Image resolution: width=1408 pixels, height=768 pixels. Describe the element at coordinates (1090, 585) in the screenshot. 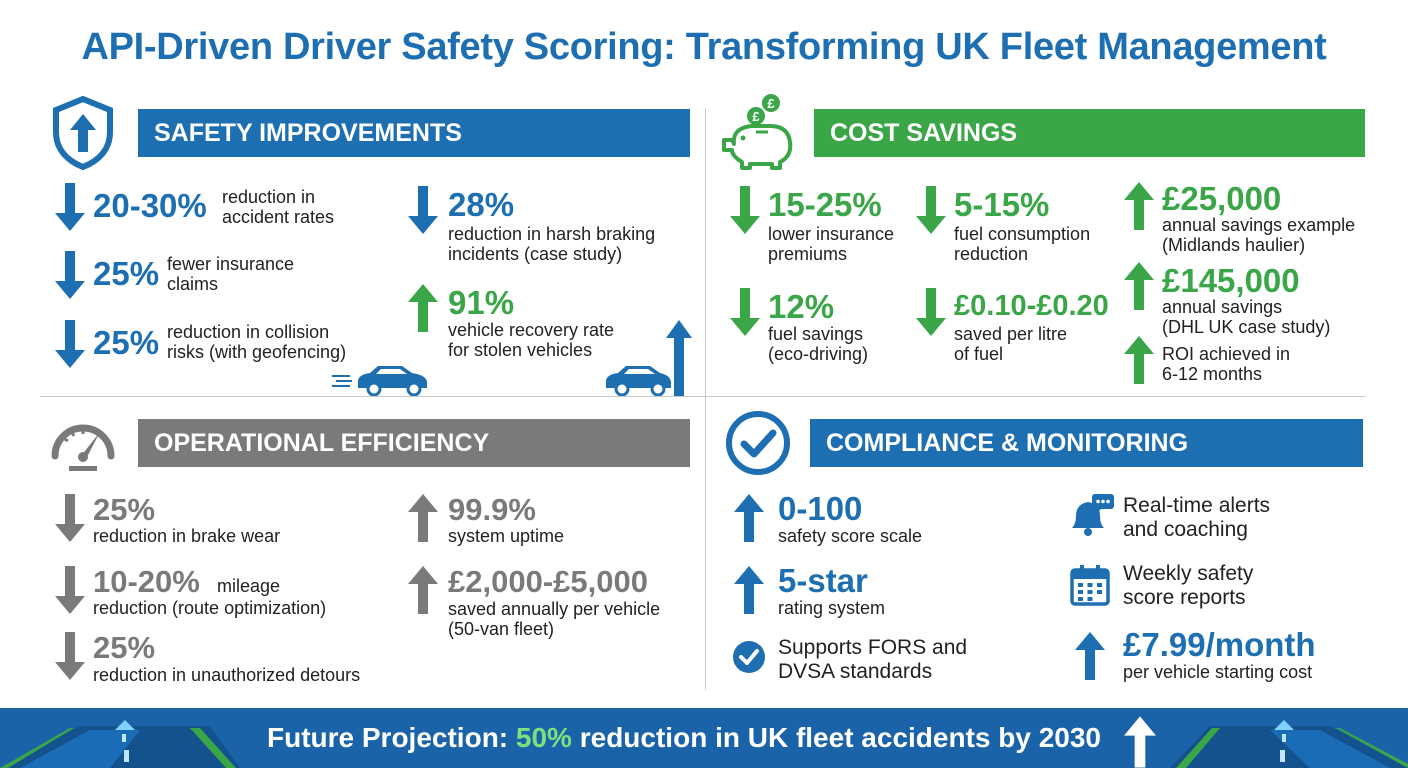

I see `calendar-icon` at that location.